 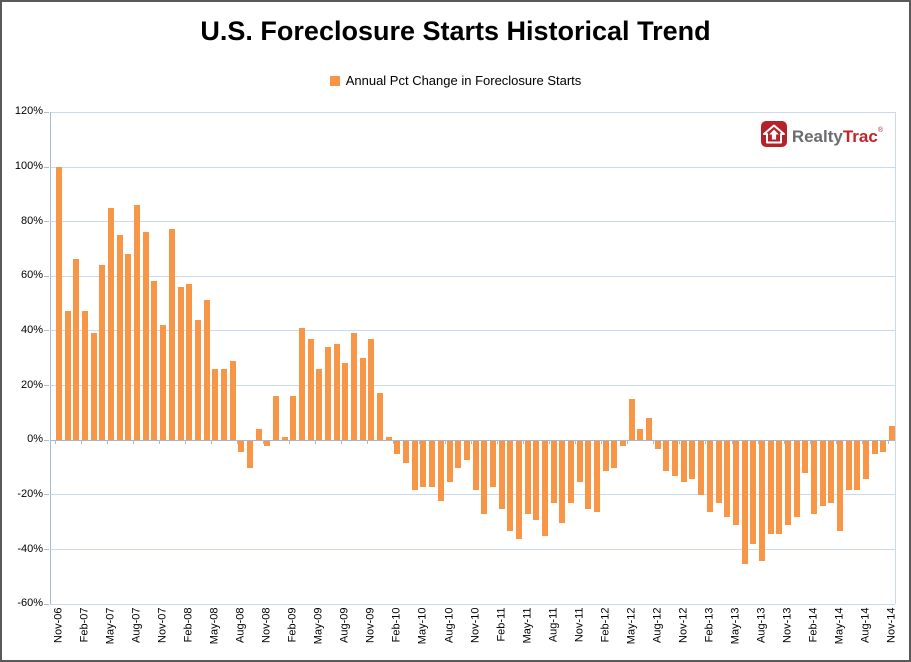 What do you see at coordinates (344, 625) in the screenshot?
I see `x-tick-label: Aug-09` at bounding box center [344, 625].